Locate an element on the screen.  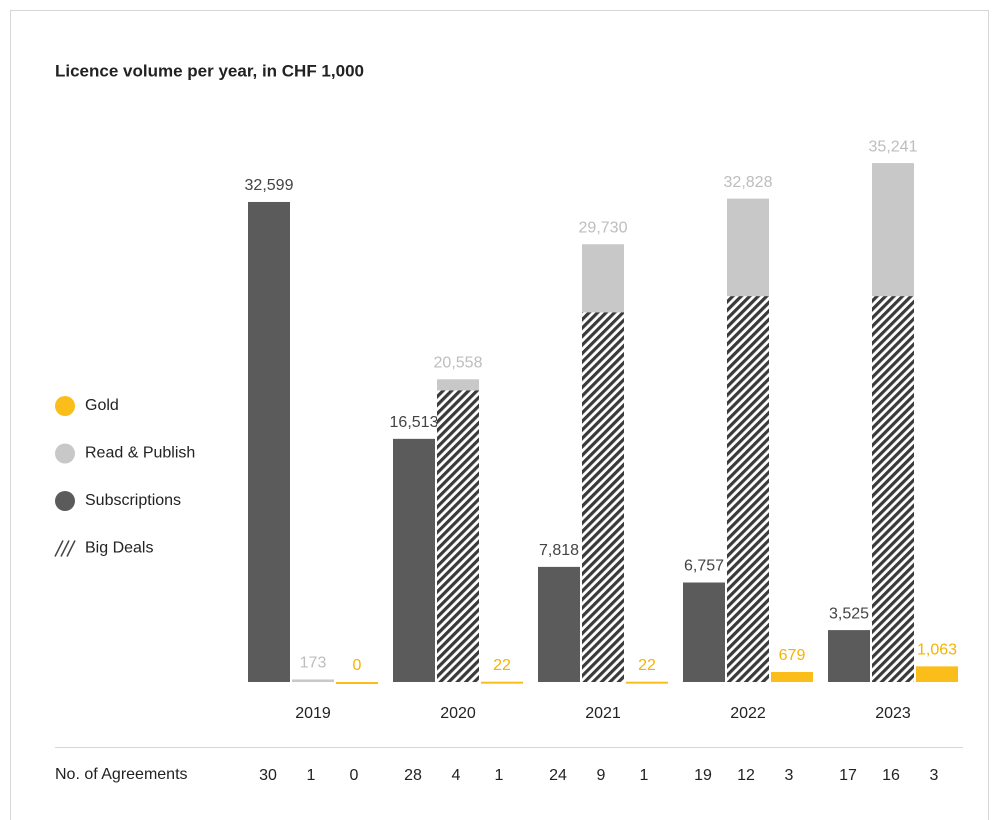
value-label: 35,241 is located at coordinates (893, 146).